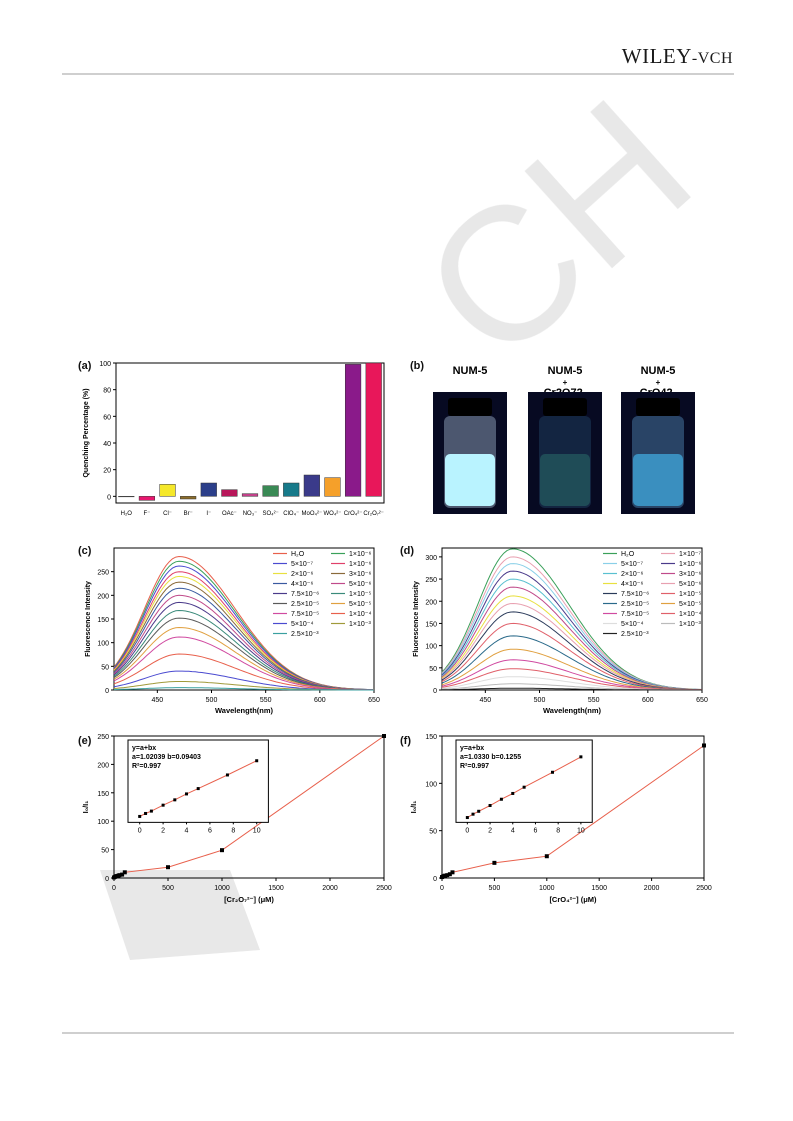  Describe the element at coordinates (635, 594) in the screenshot. I see `legend-label: 7.5×10⁻⁶` at that location.